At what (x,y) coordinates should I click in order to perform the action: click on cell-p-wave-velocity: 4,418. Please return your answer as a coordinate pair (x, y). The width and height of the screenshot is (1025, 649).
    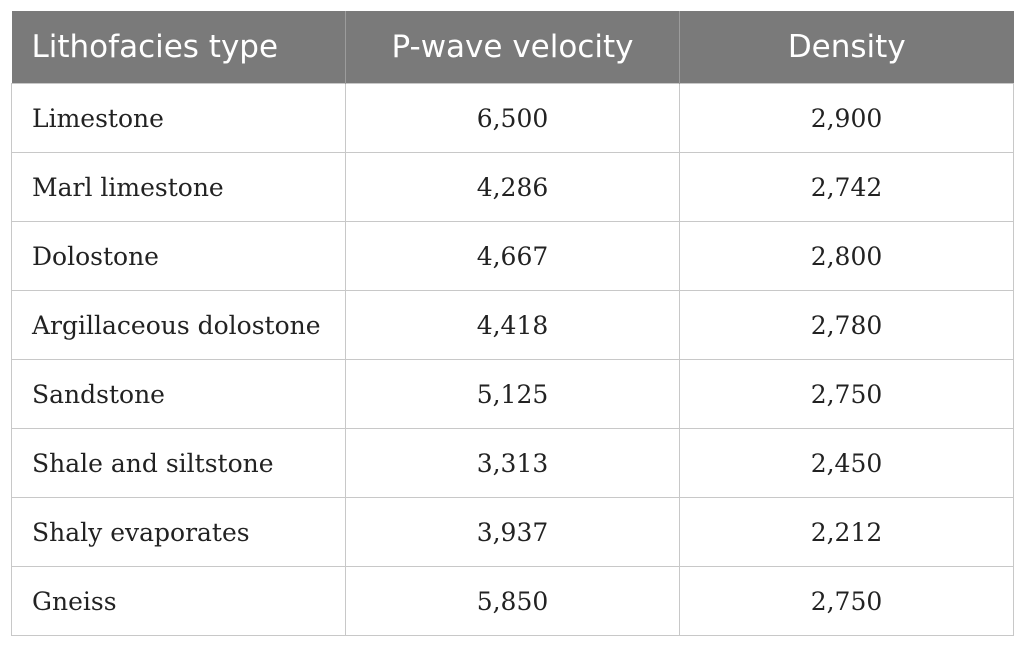
    Looking at the image, I should click on (512, 325).